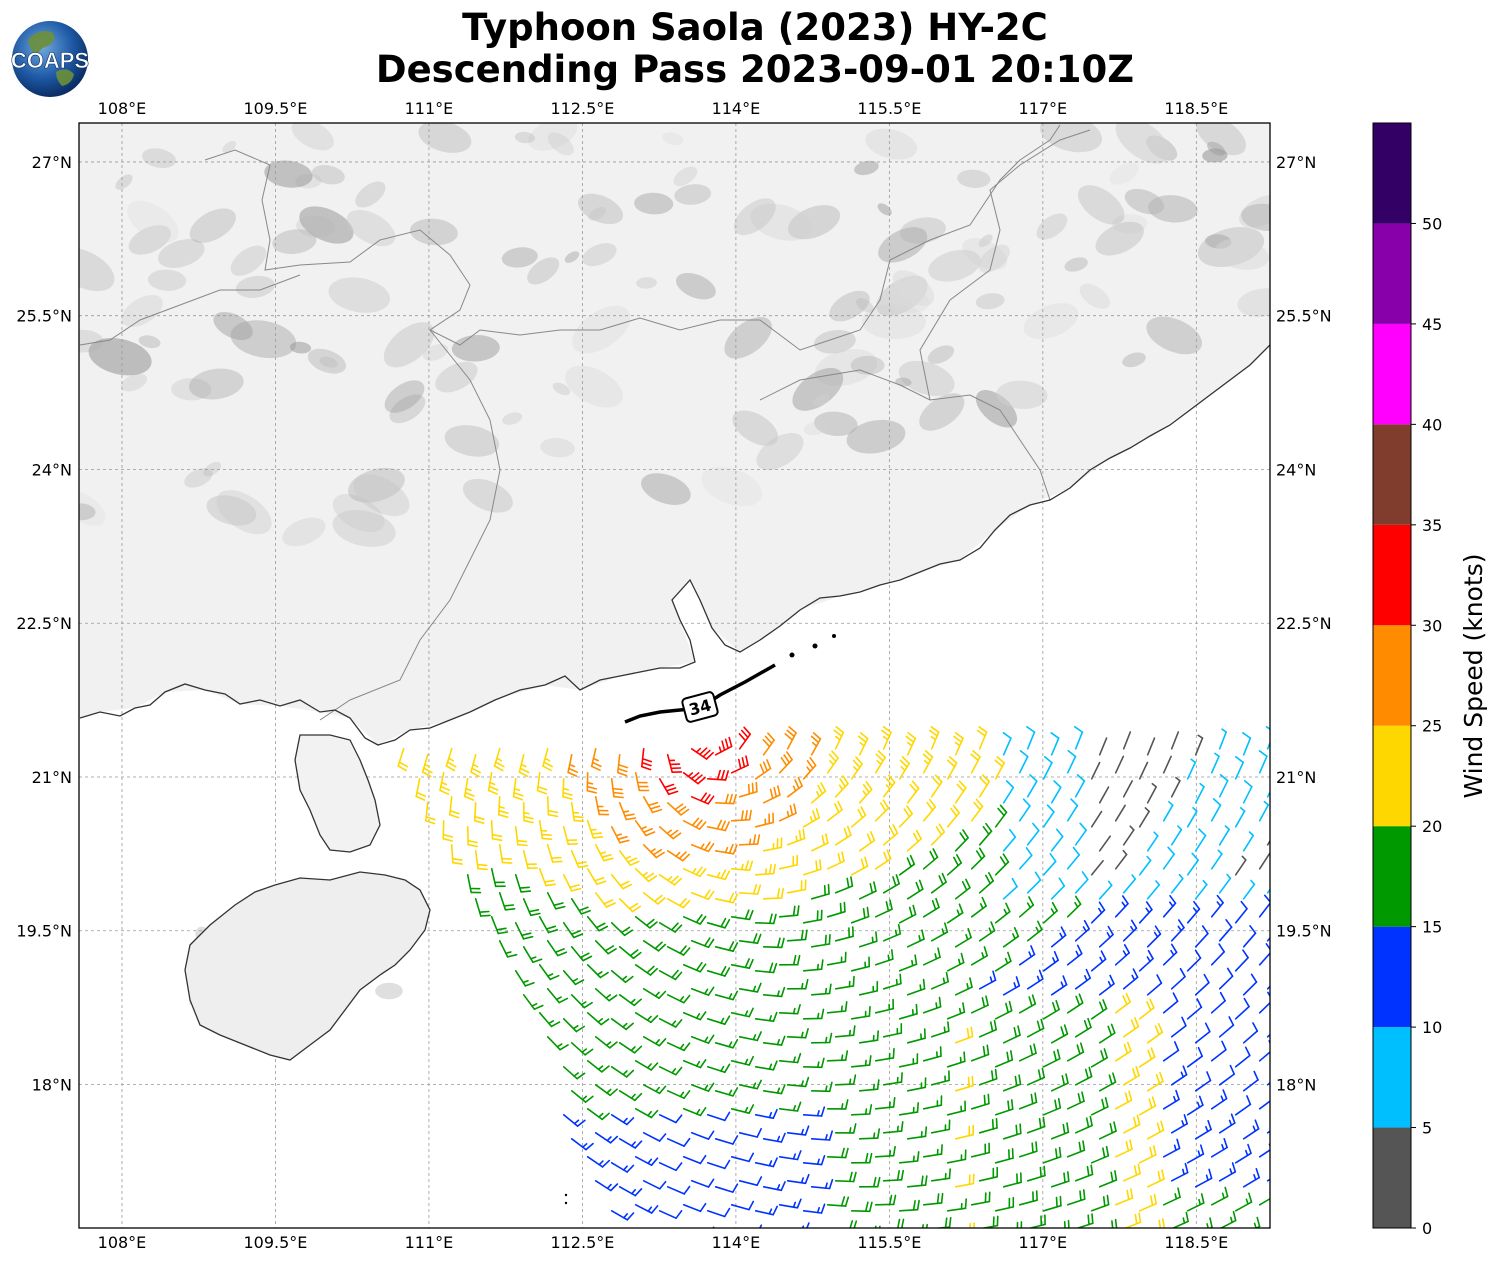 The image size is (1510, 1264). What do you see at coordinates (429, 108) in the screenshot?
I see `lon-tick-label-top: 111°E` at bounding box center [429, 108].